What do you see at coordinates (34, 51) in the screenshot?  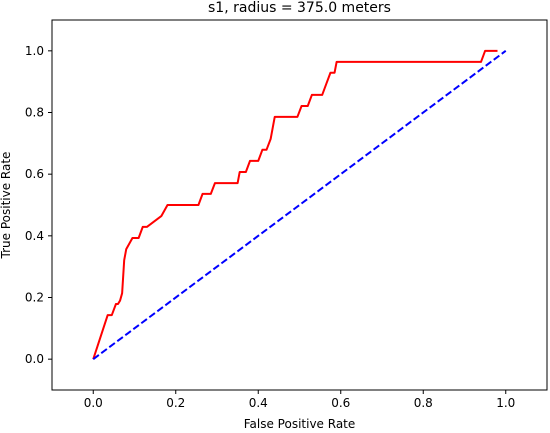 I see `y-tick-label: 1.0` at bounding box center [34, 51].